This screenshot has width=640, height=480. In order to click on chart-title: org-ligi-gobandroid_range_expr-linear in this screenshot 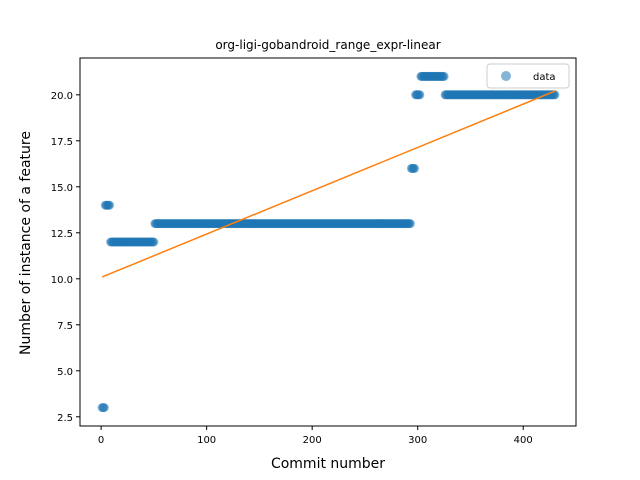, I will do `click(327, 45)`.